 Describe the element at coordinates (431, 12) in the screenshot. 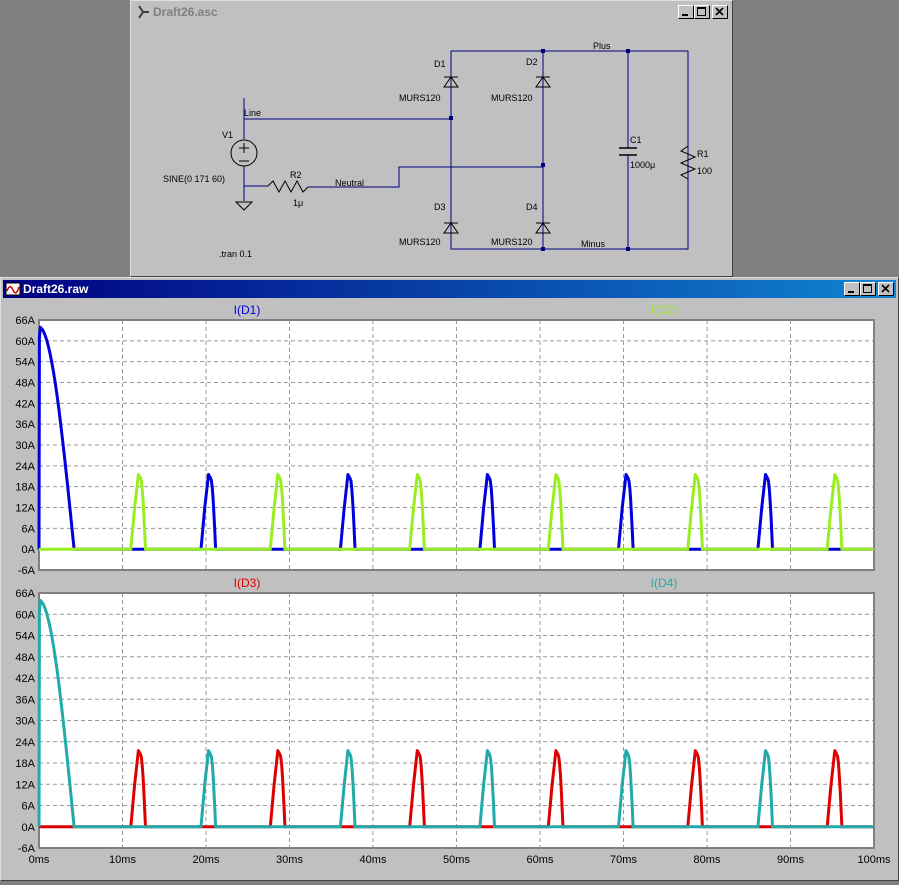

I see `schematic-titlebar: Draft26.asc` at that location.